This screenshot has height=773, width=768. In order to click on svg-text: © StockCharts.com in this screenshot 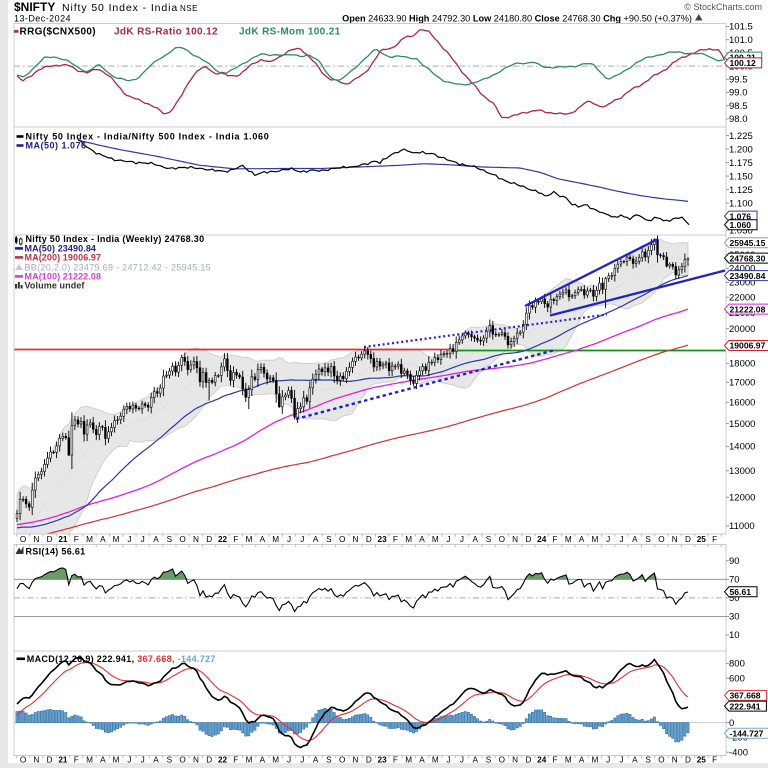, I will do `click(723, 7)`.